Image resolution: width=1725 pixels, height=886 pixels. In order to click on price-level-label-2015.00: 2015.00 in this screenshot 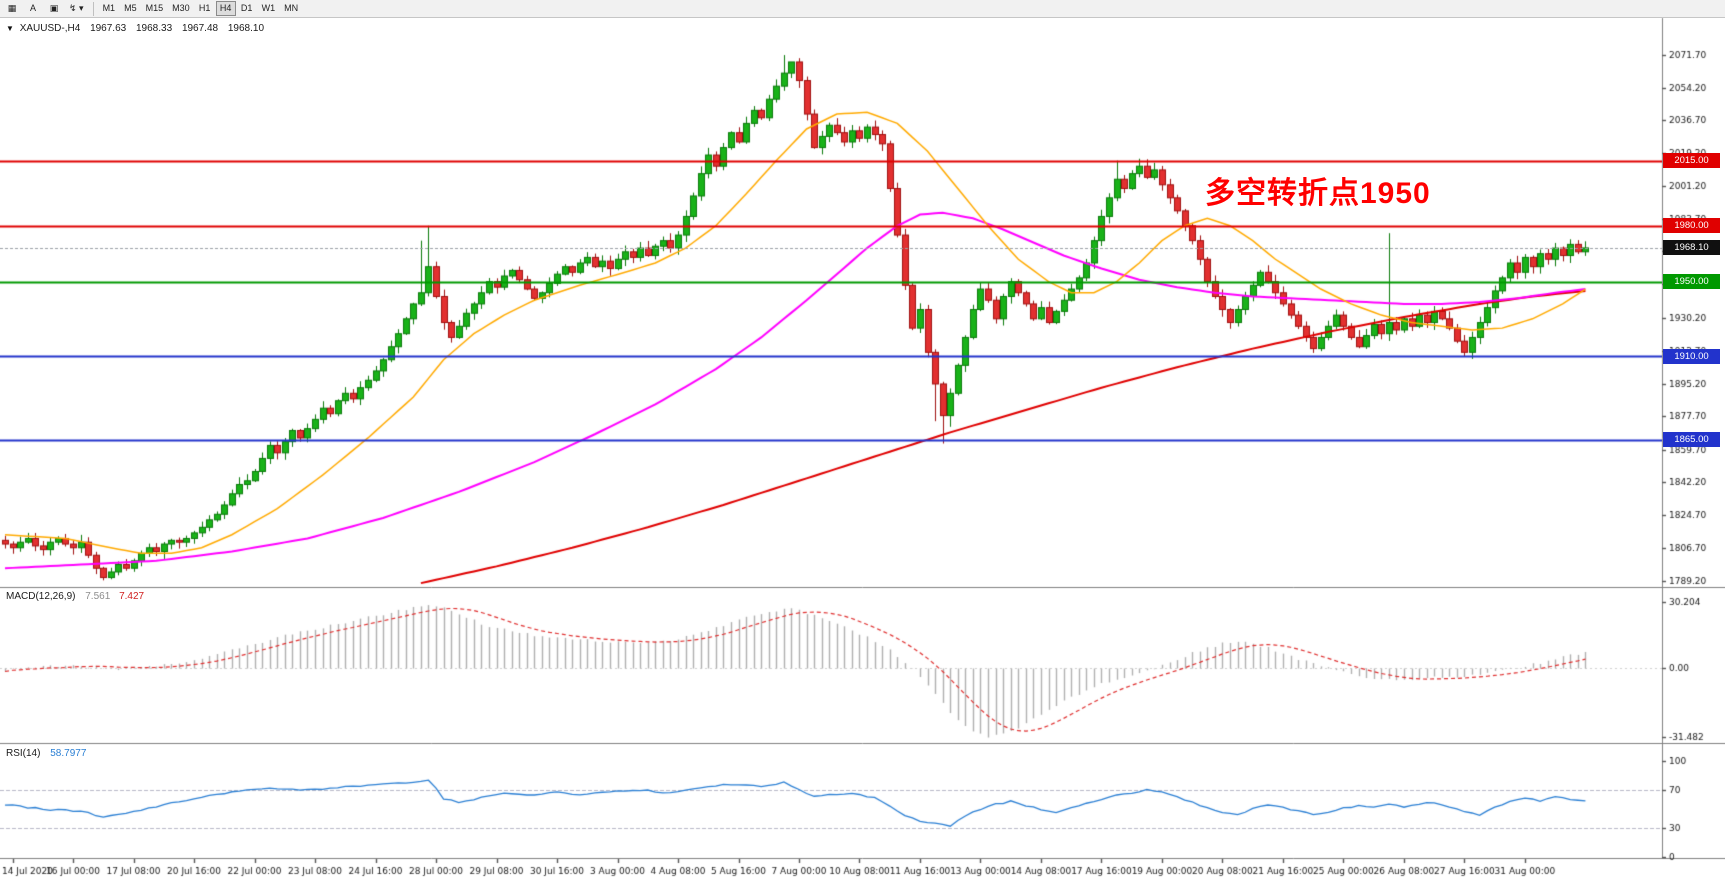, I will do `click(1691, 161)`.